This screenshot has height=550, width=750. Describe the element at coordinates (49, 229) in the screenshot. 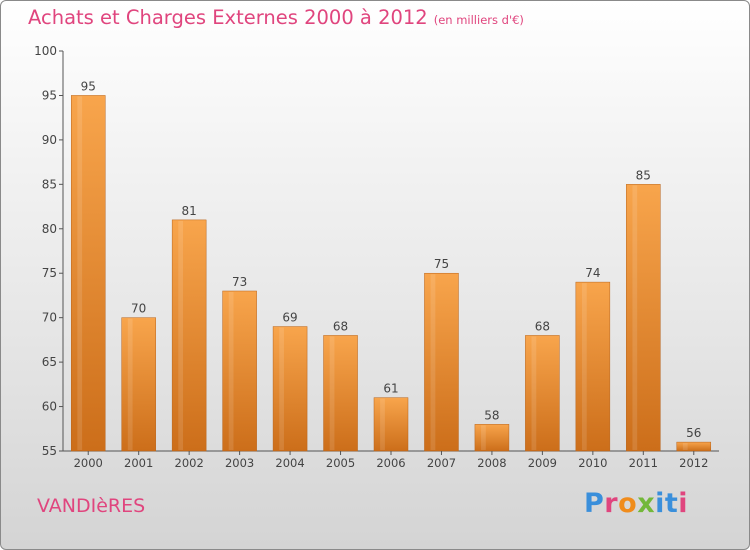

I see `y-tick-label: 80` at that location.